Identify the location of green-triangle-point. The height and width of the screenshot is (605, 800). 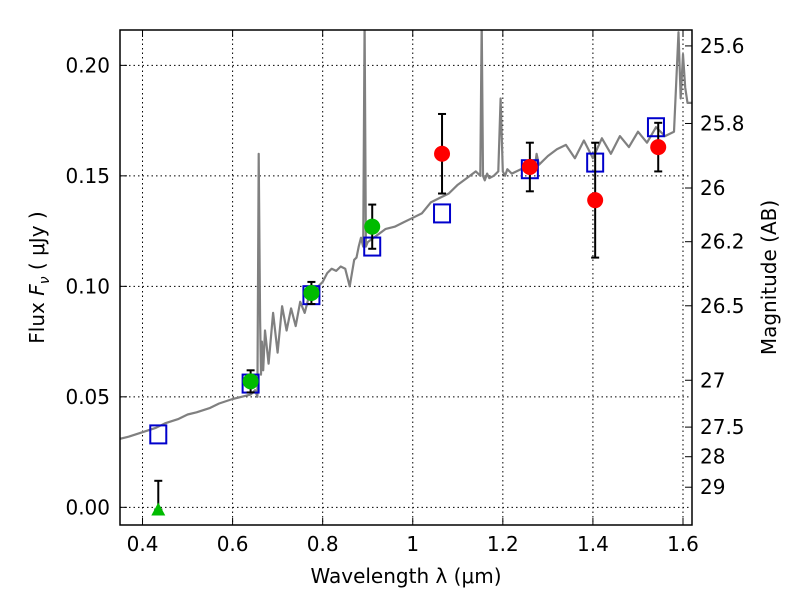
(158, 509).